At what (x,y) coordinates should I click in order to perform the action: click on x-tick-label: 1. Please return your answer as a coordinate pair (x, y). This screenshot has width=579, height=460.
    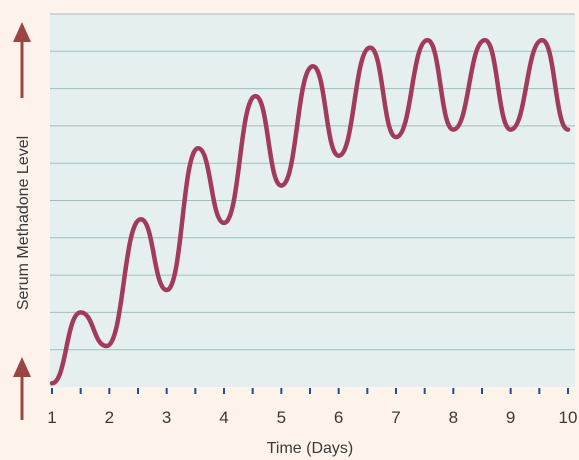
    Looking at the image, I should click on (51, 417).